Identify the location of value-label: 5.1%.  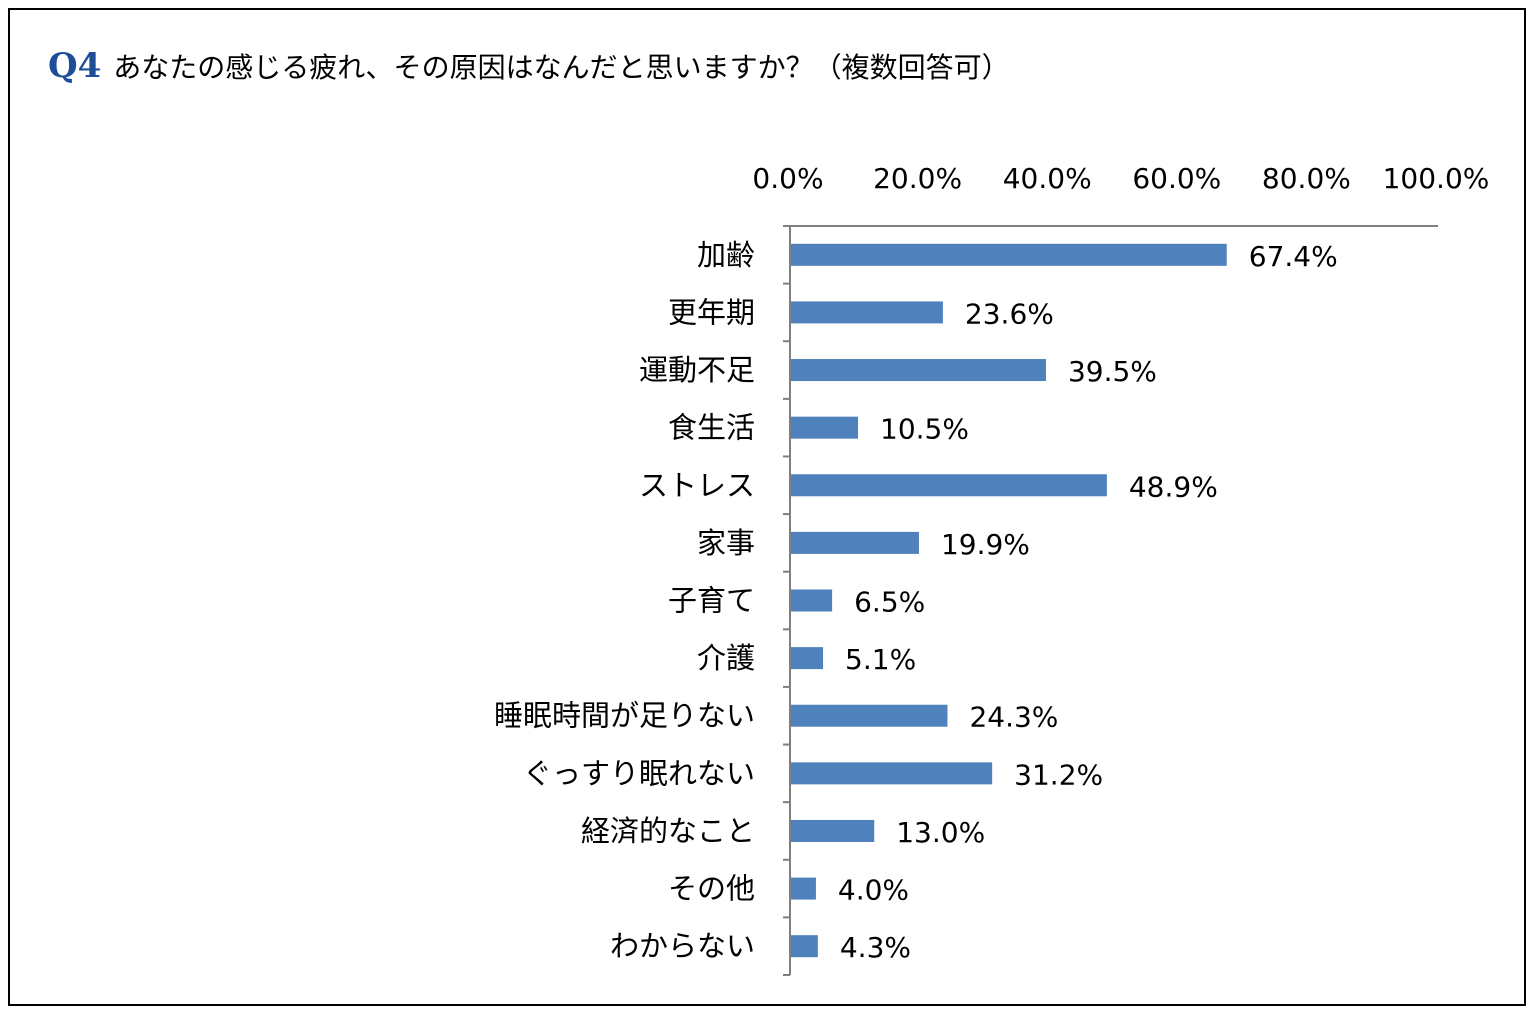
(880, 659).